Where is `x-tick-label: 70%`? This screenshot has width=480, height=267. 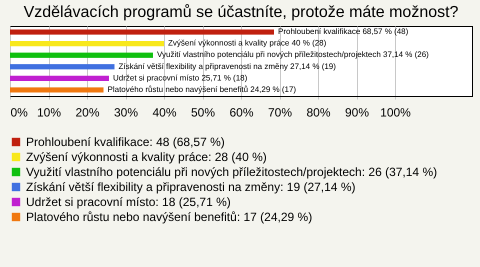
x-tick-label: 70% is located at coordinates (280, 113).